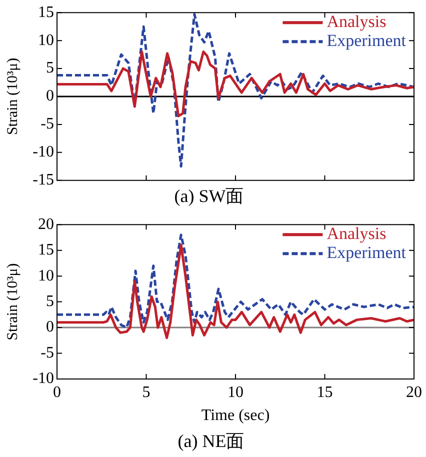 This screenshot has height=457, width=426. What do you see at coordinates (46, 224) in the screenshot?
I see `y-tick-label: 20` at bounding box center [46, 224].